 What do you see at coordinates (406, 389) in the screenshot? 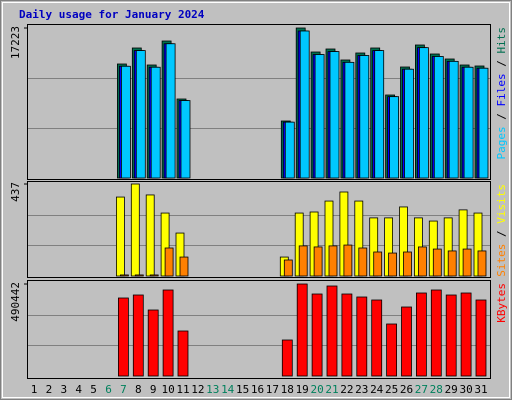
I see `x-tick-label: 26` at bounding box center [406, 389].